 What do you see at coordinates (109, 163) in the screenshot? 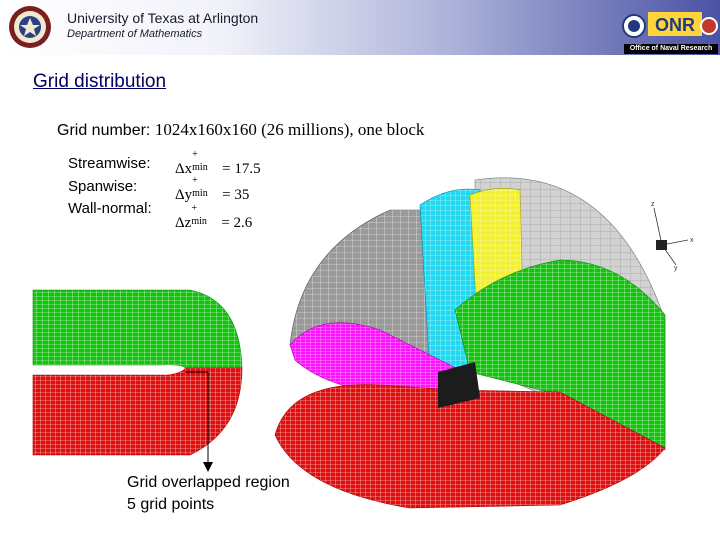
I see `streamwise-label: Streamwise:` at bounding box center [109, 163].